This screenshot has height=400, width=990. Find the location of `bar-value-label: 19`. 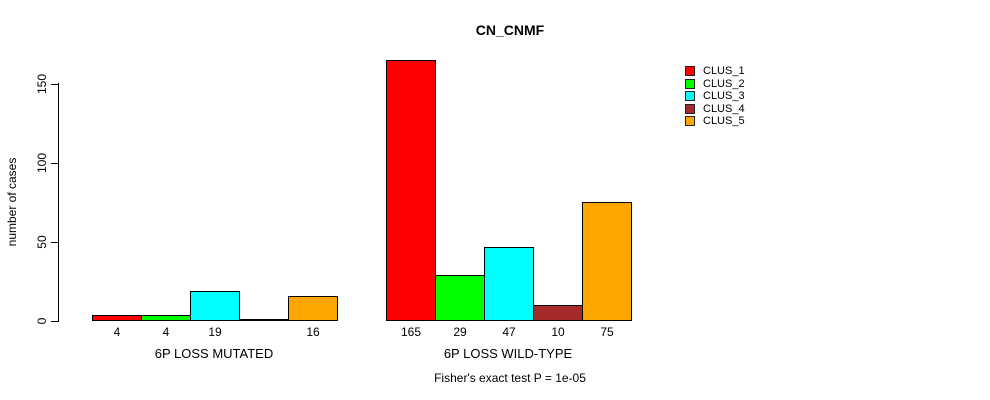

bar-value-label: 19 is located at coordinates (215, 332).